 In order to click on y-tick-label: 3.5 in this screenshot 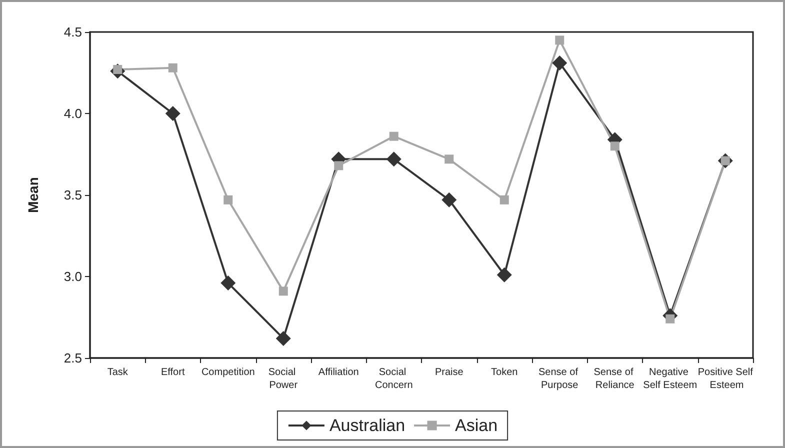, I will do `click(73, 195)`.